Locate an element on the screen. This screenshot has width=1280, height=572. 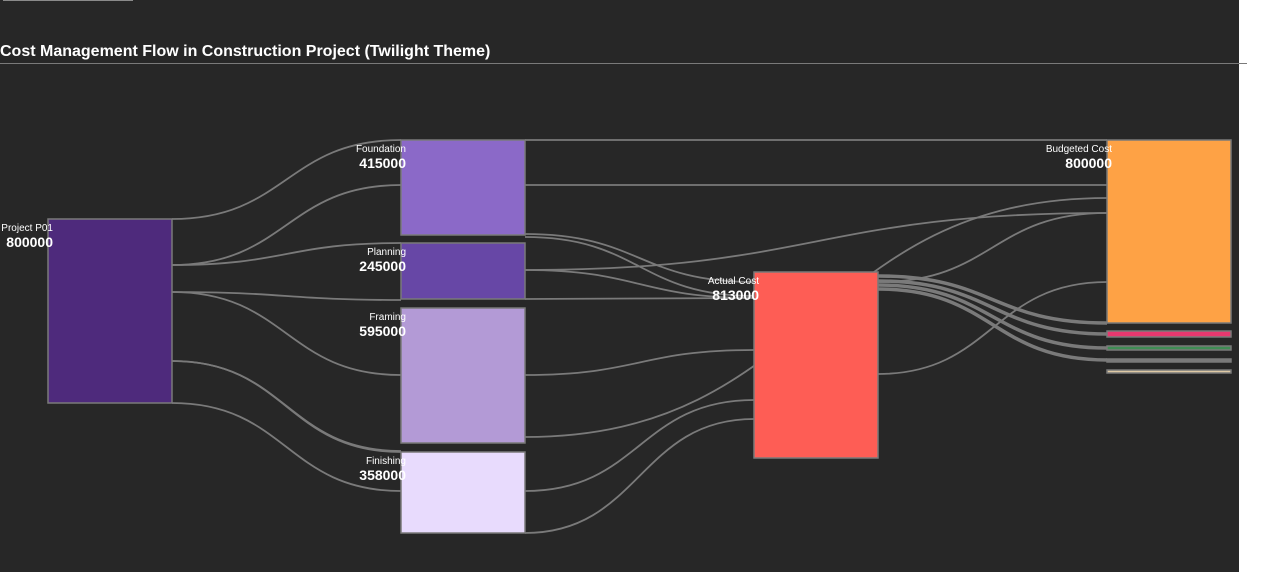
sankey-node-label-actual: Actual Cost is located at coordinates (733, 281).